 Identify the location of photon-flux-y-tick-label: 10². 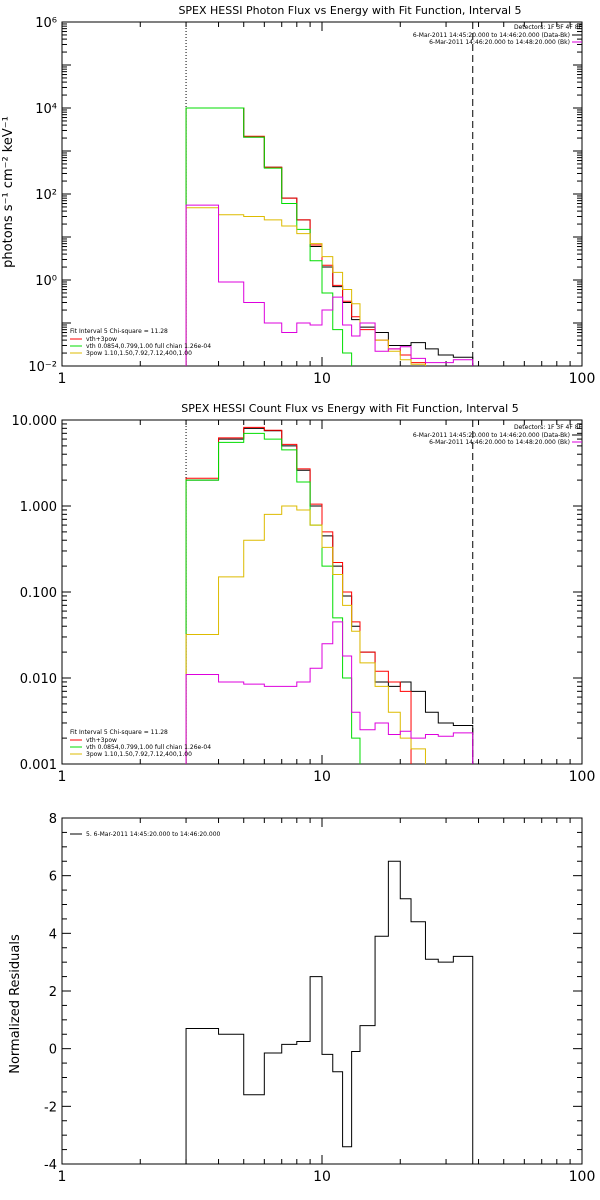
(46, 195).